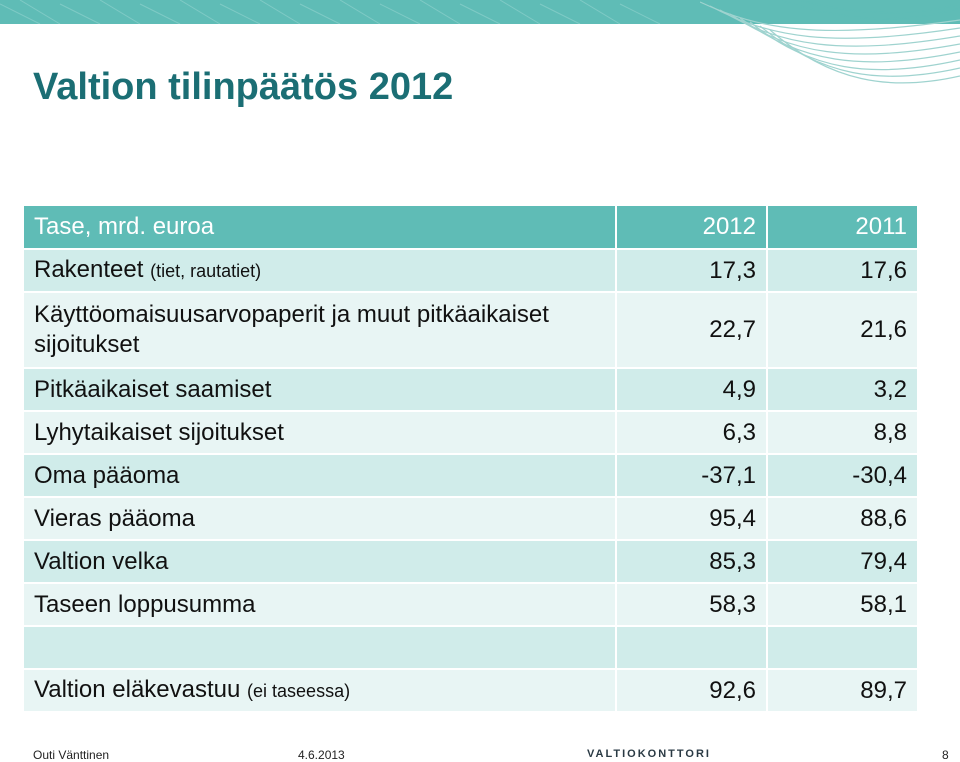 This screenshot has height=762, width=960. What do you see at coordinates (691, 647) in the screenshot?
I see `value-2012` at bounding box center [691, 647].